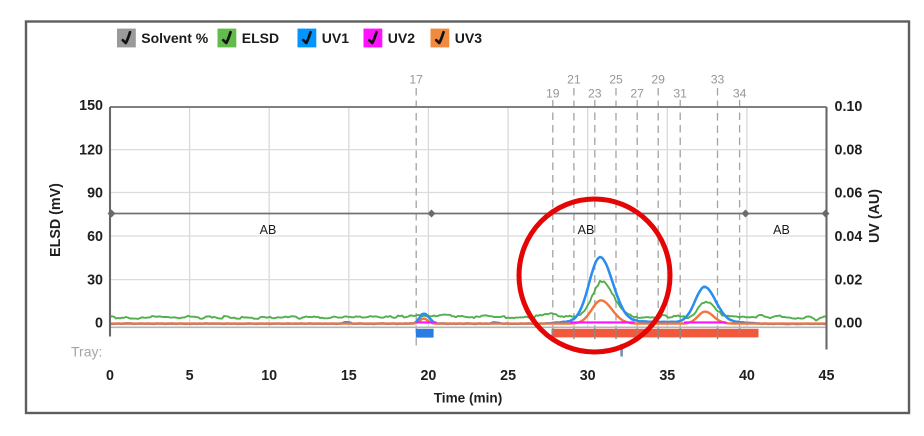 The width and height of the screenshot is (924, 436). I want to click on svg-text: 90, so click(95, 193).